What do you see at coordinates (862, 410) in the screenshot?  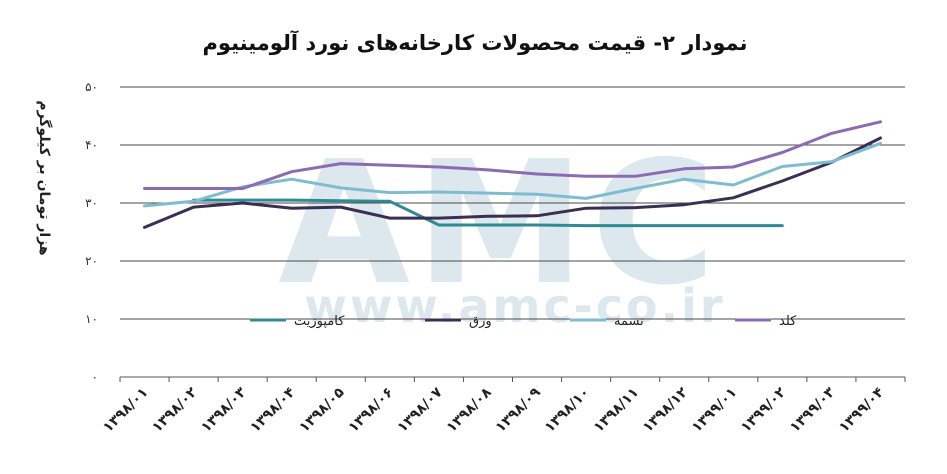 I see `x-tick-label: ۱۳۹۹/۰۴` at bounding box center [862, 410].